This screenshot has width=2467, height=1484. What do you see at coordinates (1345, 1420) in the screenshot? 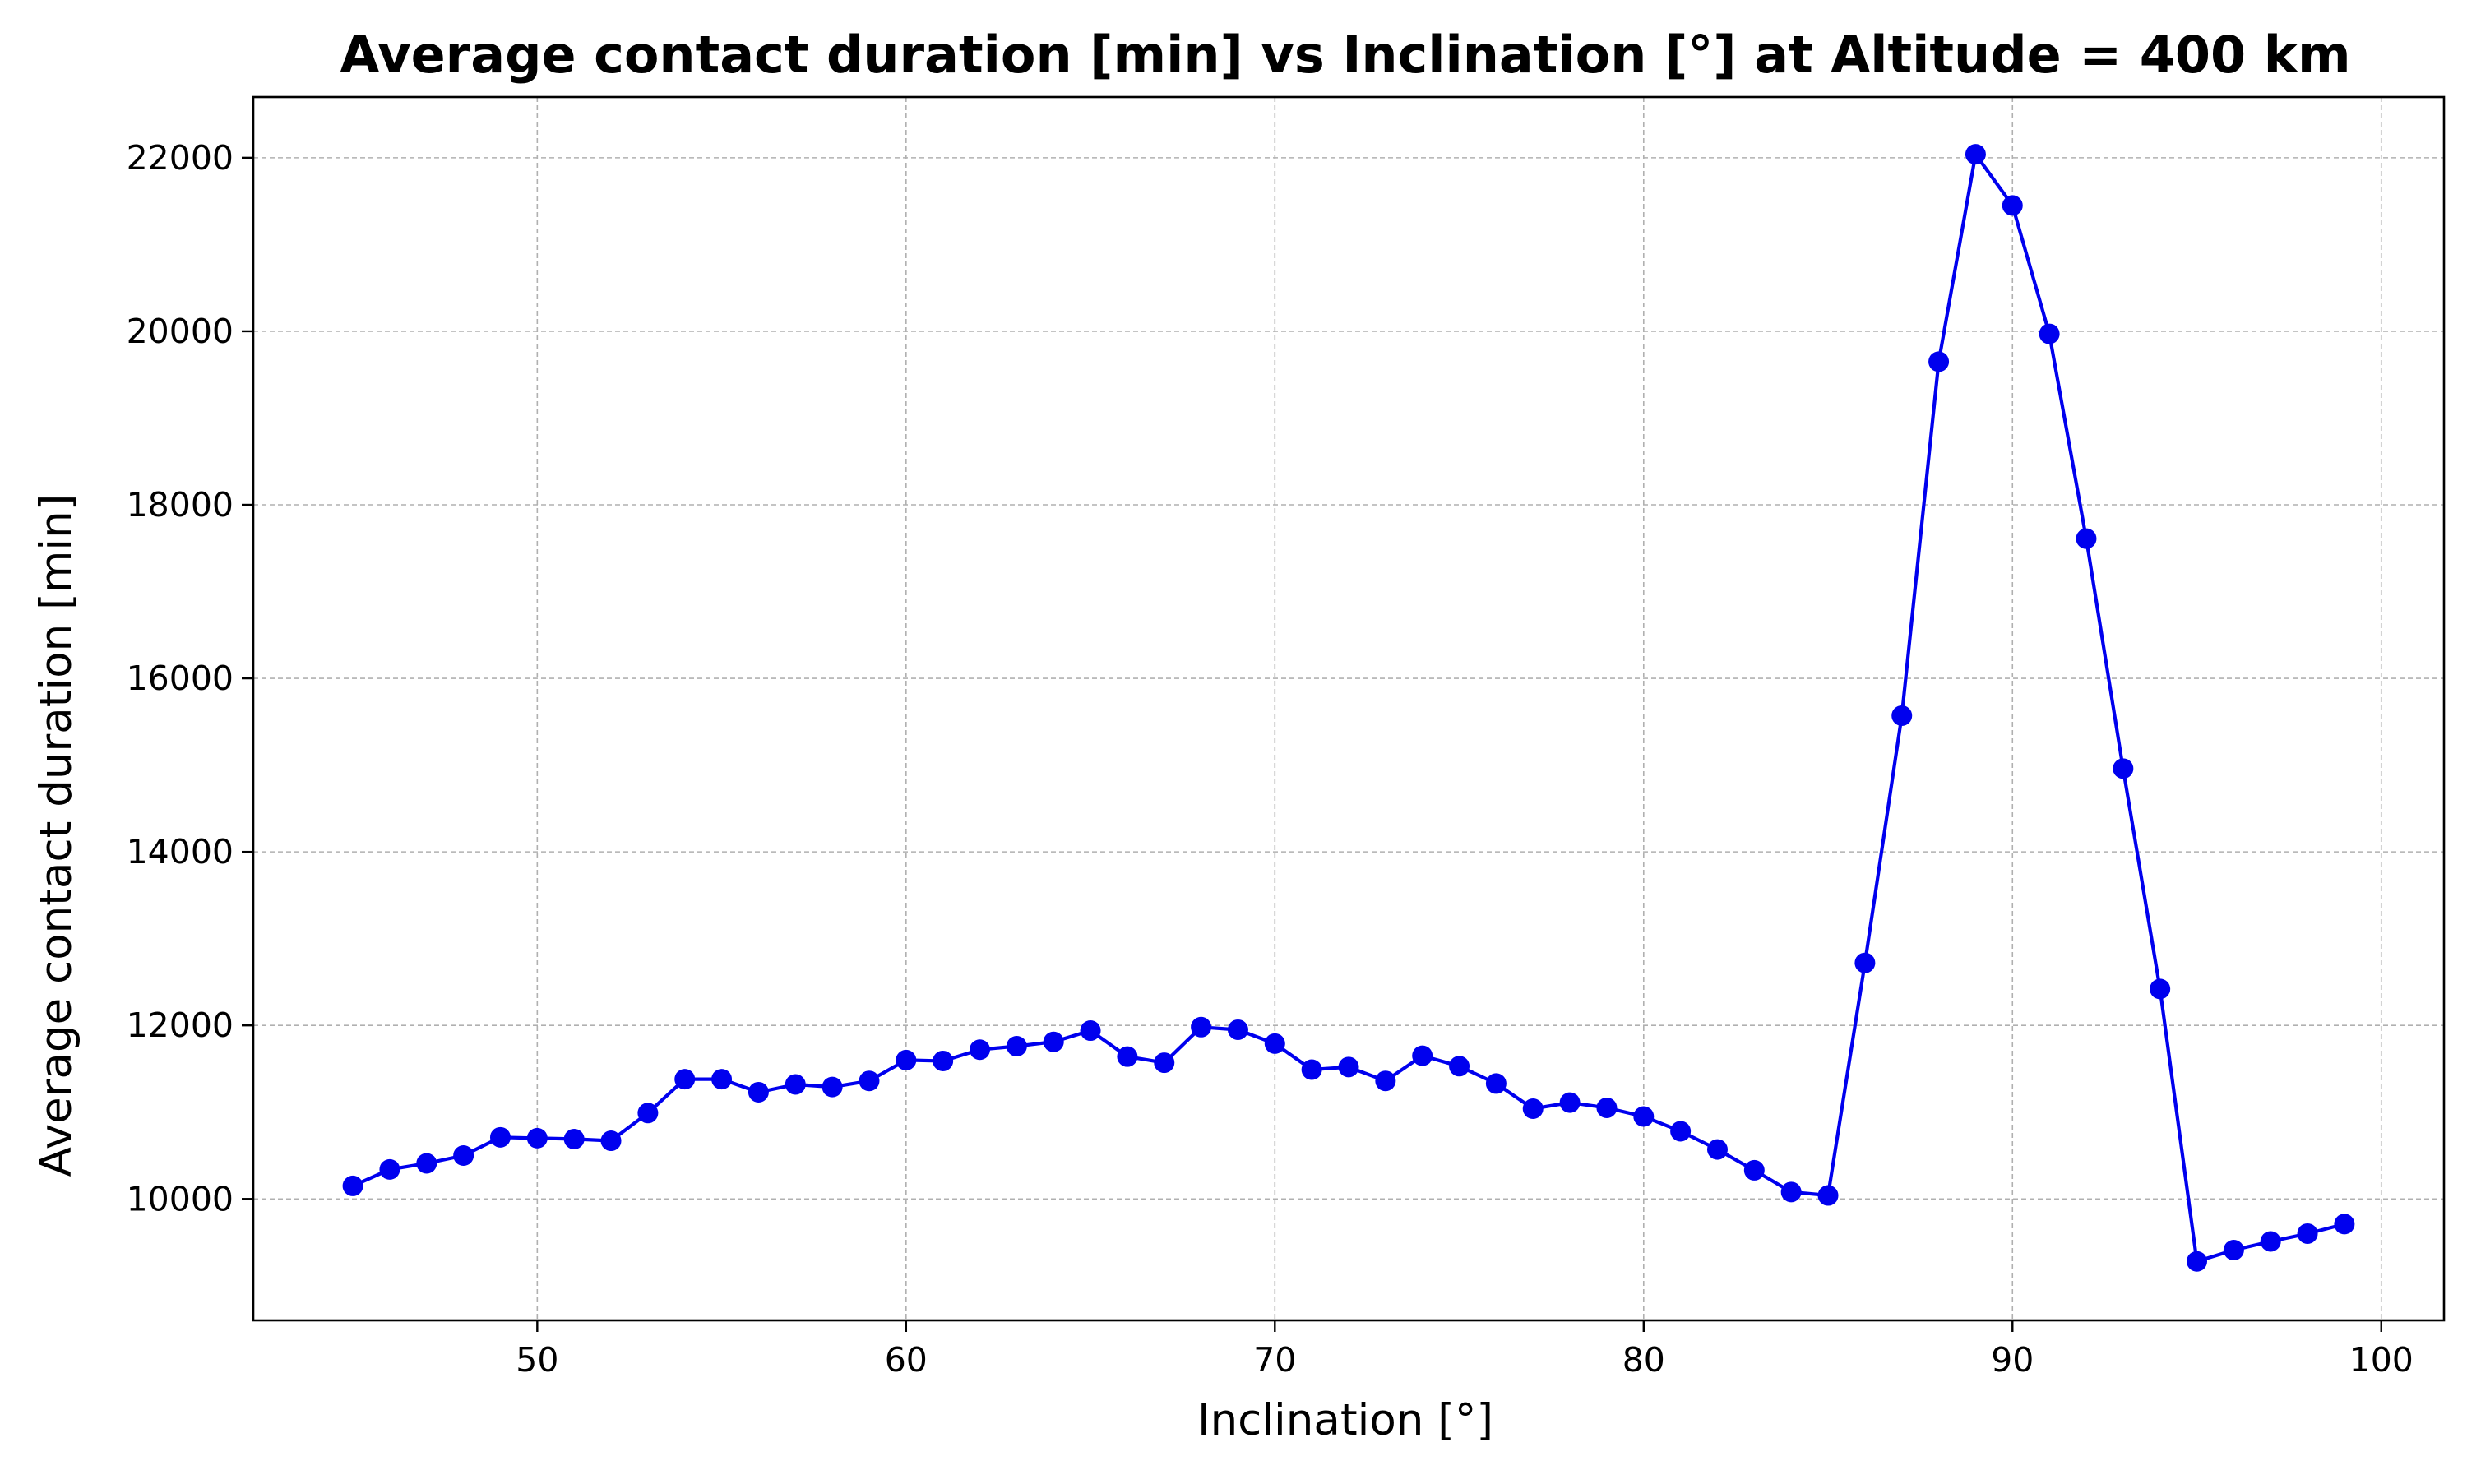
I see `x-axis-label: Inclination [°]` at bounding box center [1345, 1420].